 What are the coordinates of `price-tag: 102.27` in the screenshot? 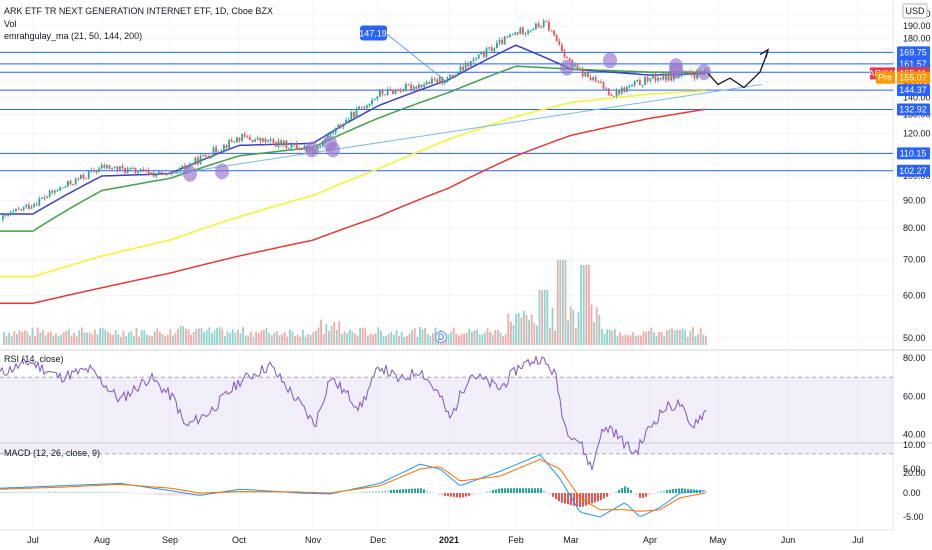 It's located at (913, 170).